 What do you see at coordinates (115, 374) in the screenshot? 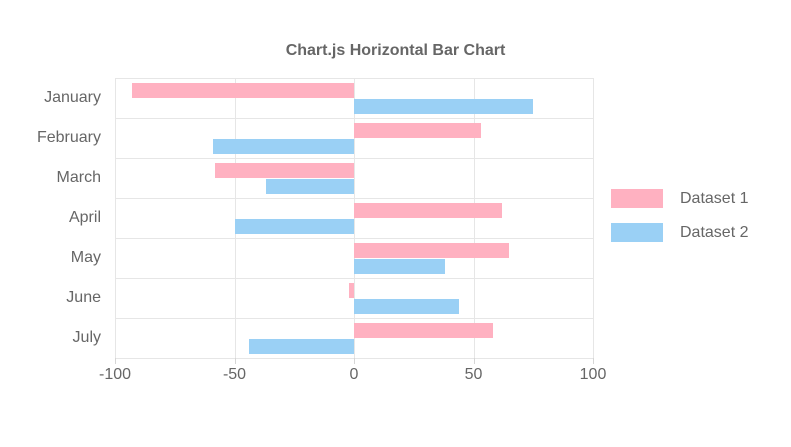
I see `x-tick-label: -100` at bounding box center [115, 374].